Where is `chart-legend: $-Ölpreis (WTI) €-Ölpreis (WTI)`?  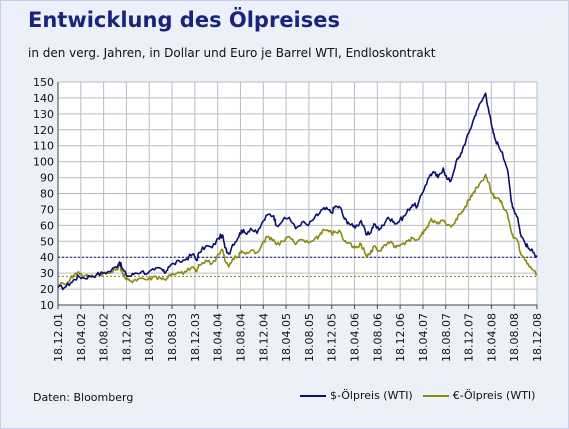
chart-legend: $-Ölpreis (WTI) €-Ölpreis (WTI) is located at coordinates (422, 395).